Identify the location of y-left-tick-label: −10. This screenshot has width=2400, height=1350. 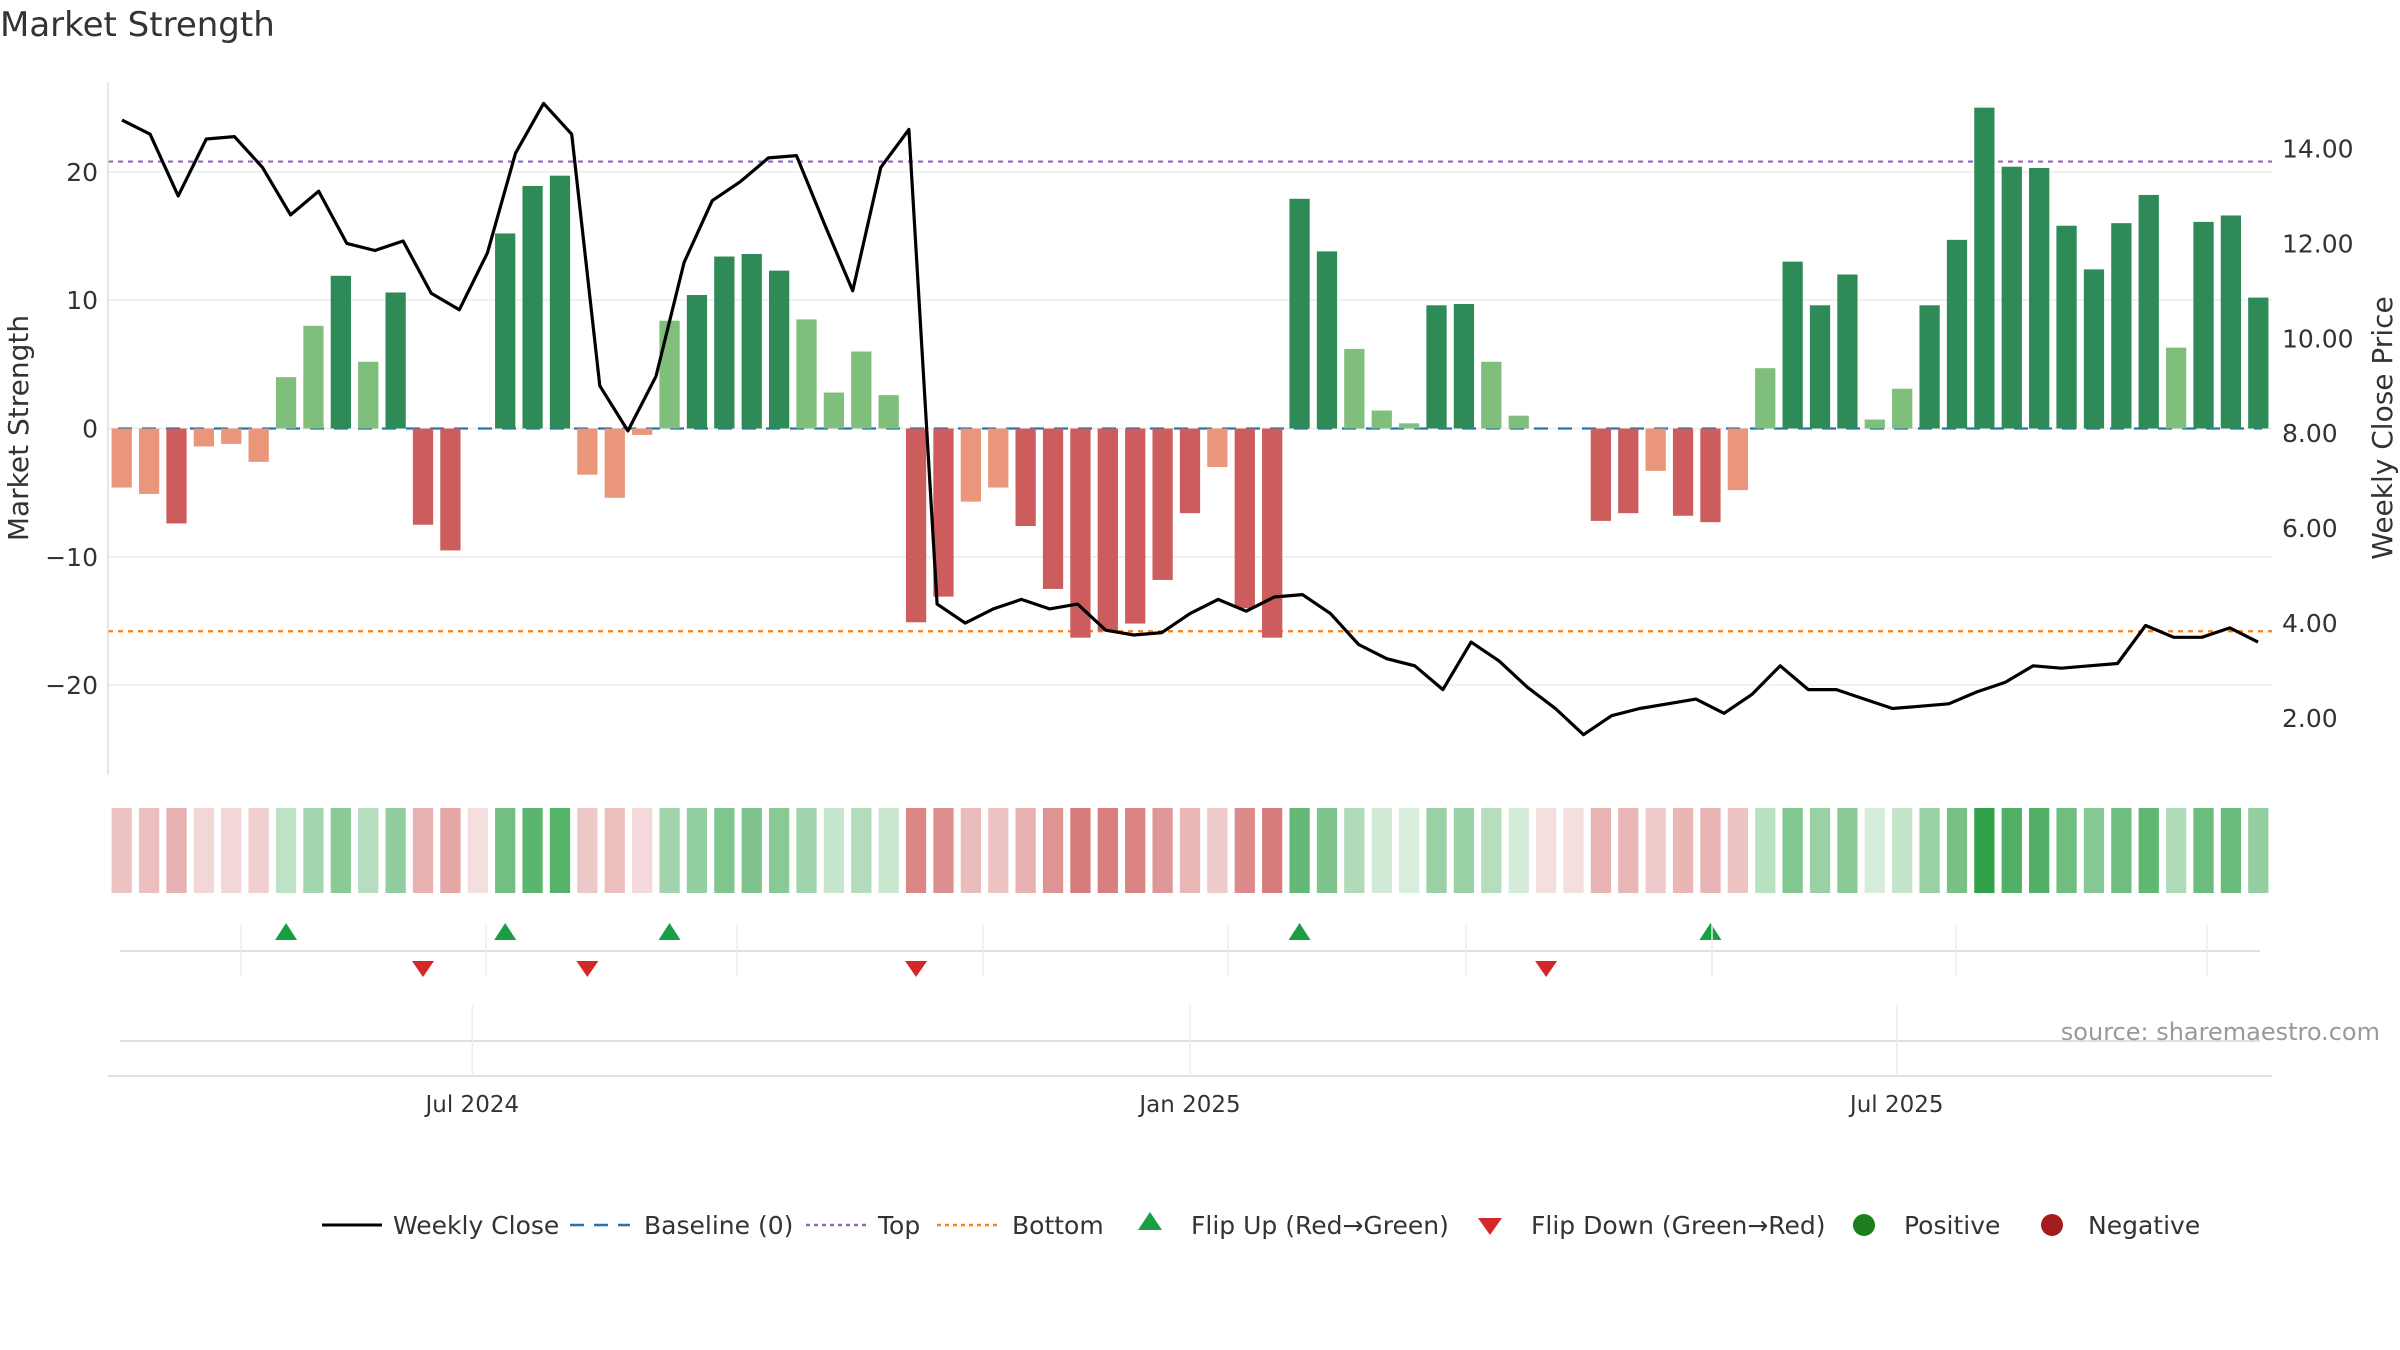
(71, 557).